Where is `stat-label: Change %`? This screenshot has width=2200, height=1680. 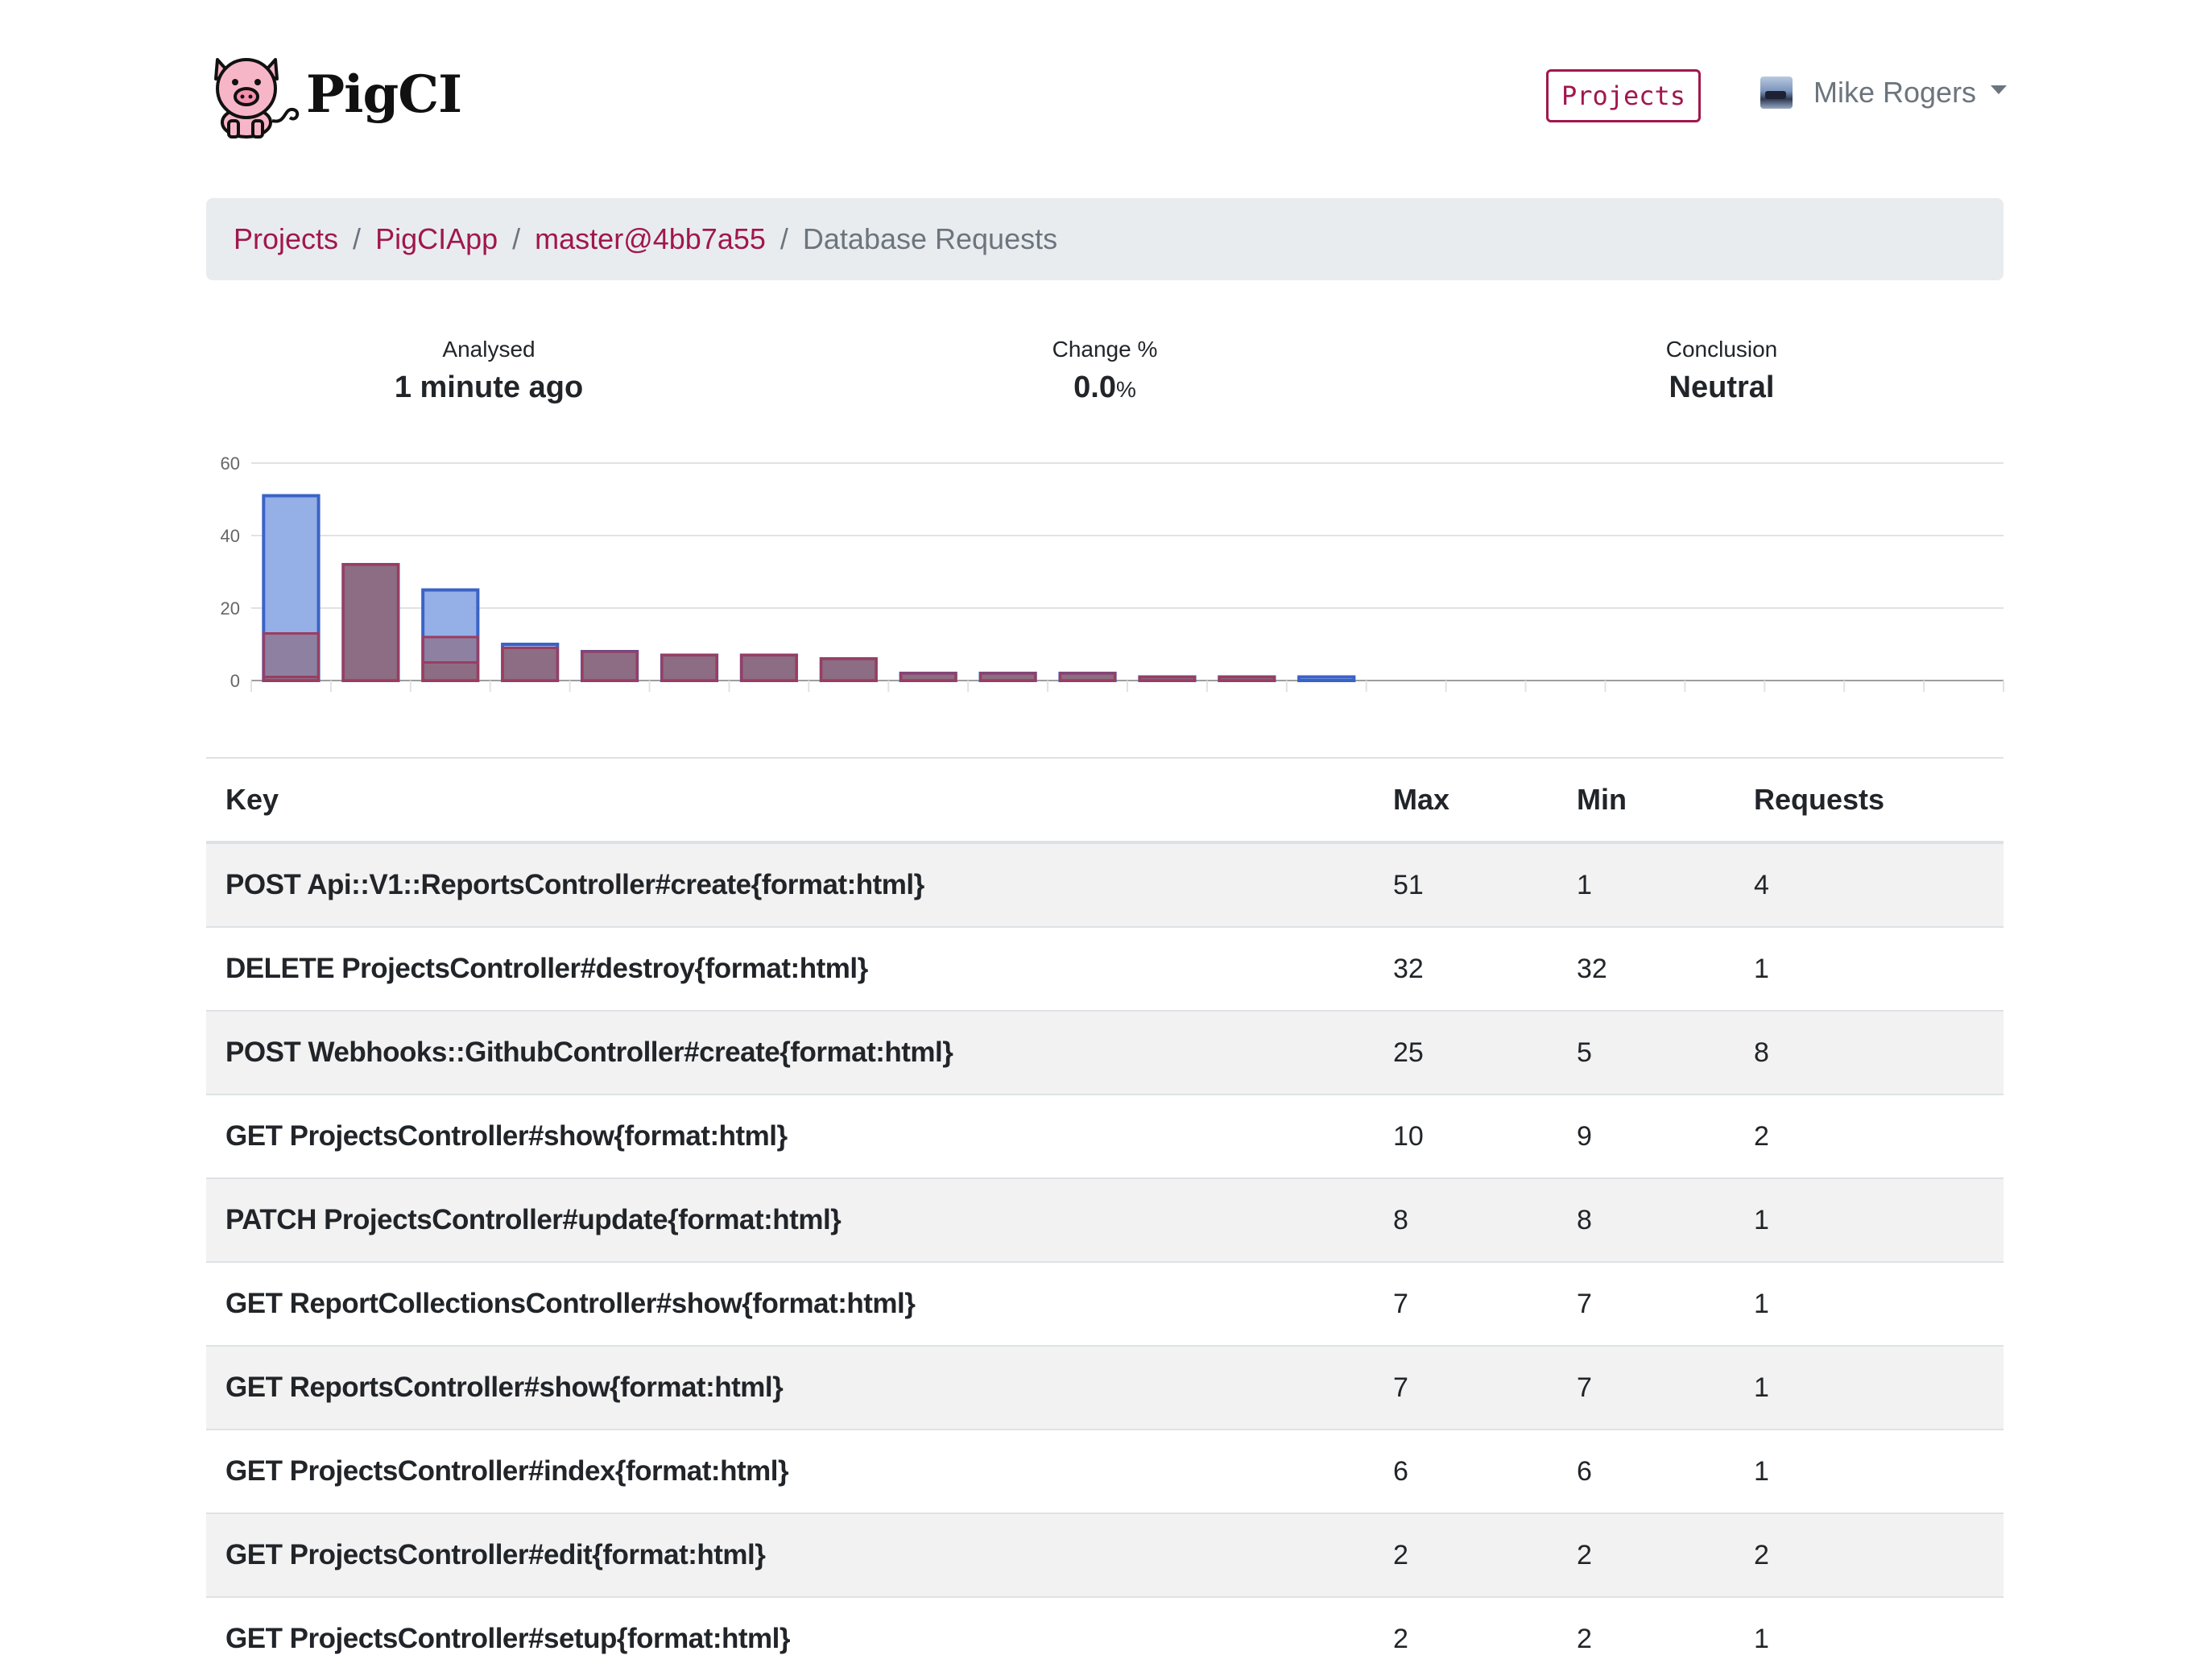
stat-label: Change % is located at coordinates (1105, 349).